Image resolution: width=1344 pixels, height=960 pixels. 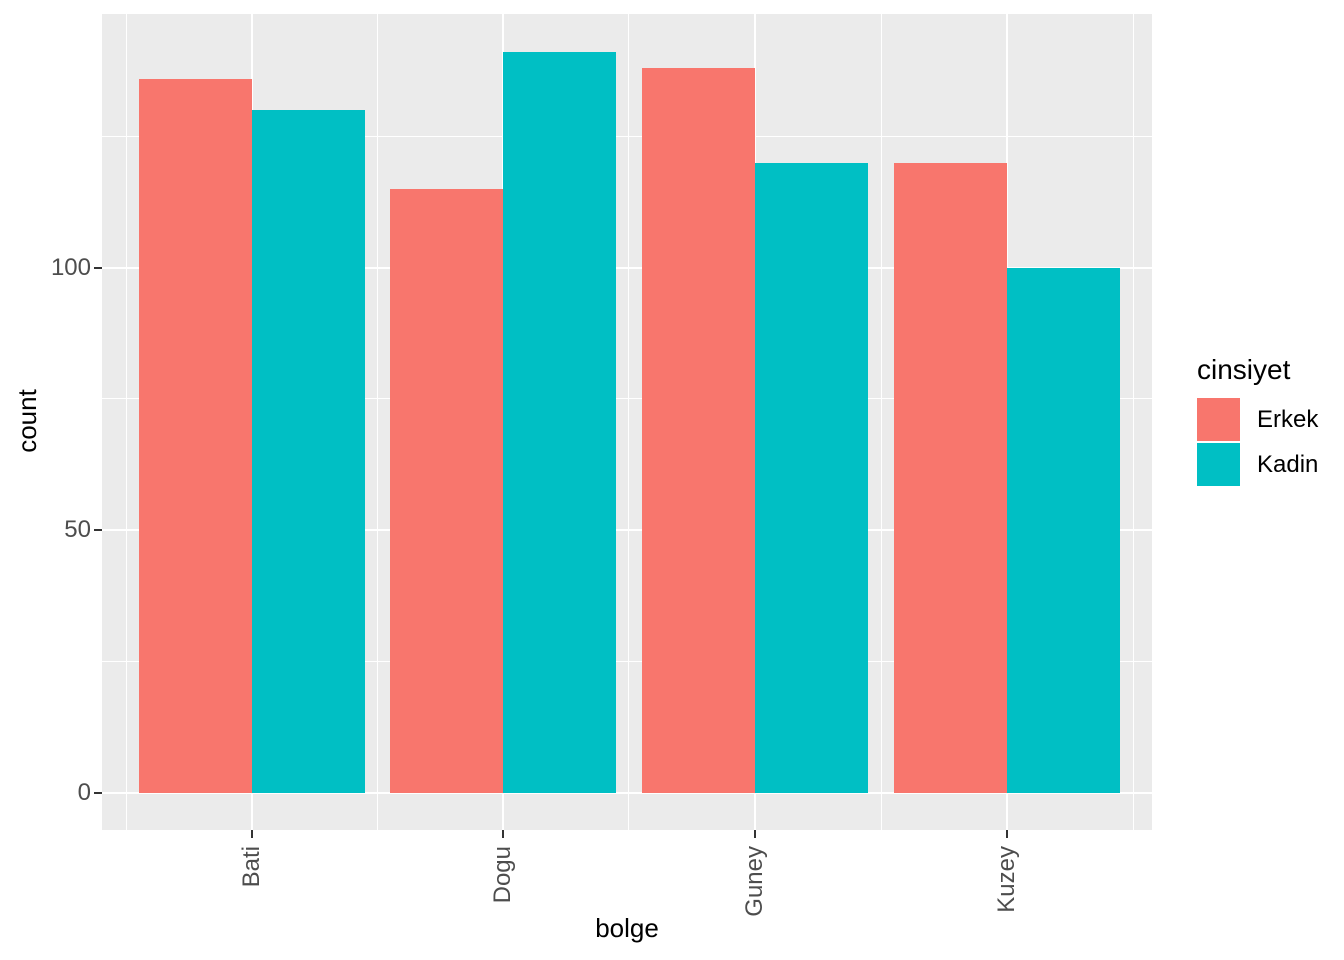 I want to click on legend-swatch-erkek, so click(x=1218, y=419).